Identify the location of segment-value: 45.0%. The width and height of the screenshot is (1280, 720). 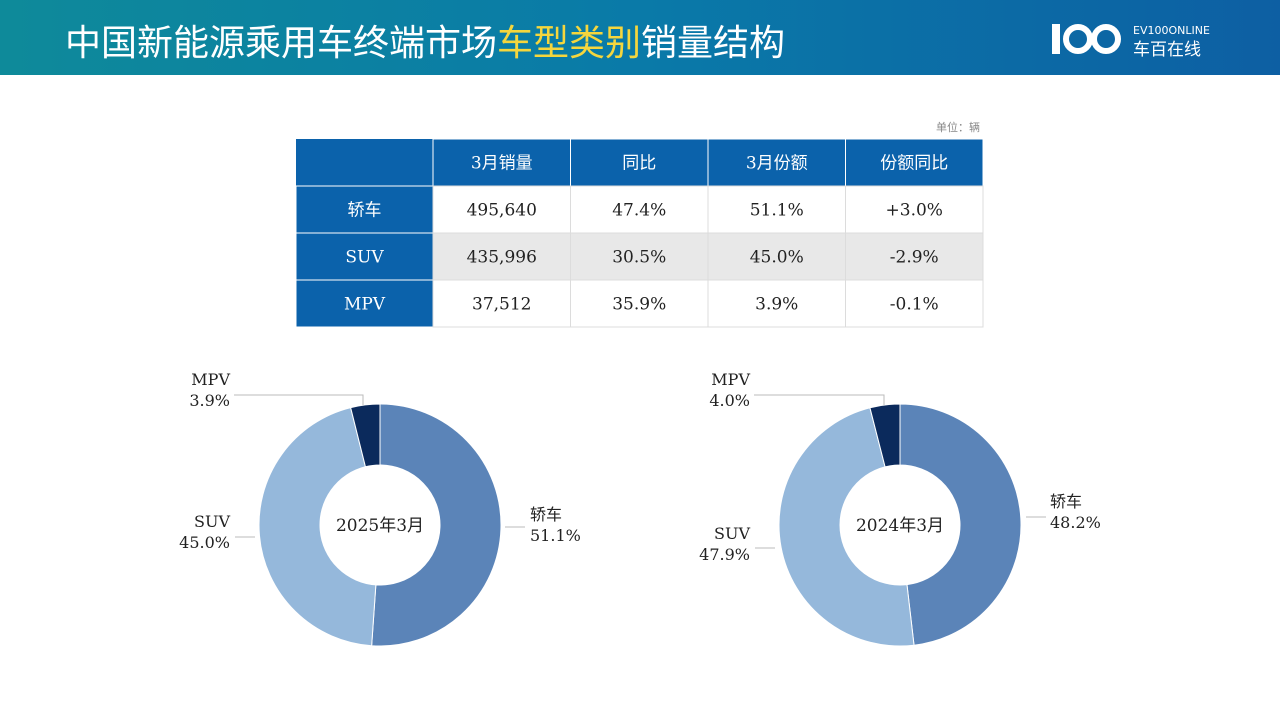
(204, 542).